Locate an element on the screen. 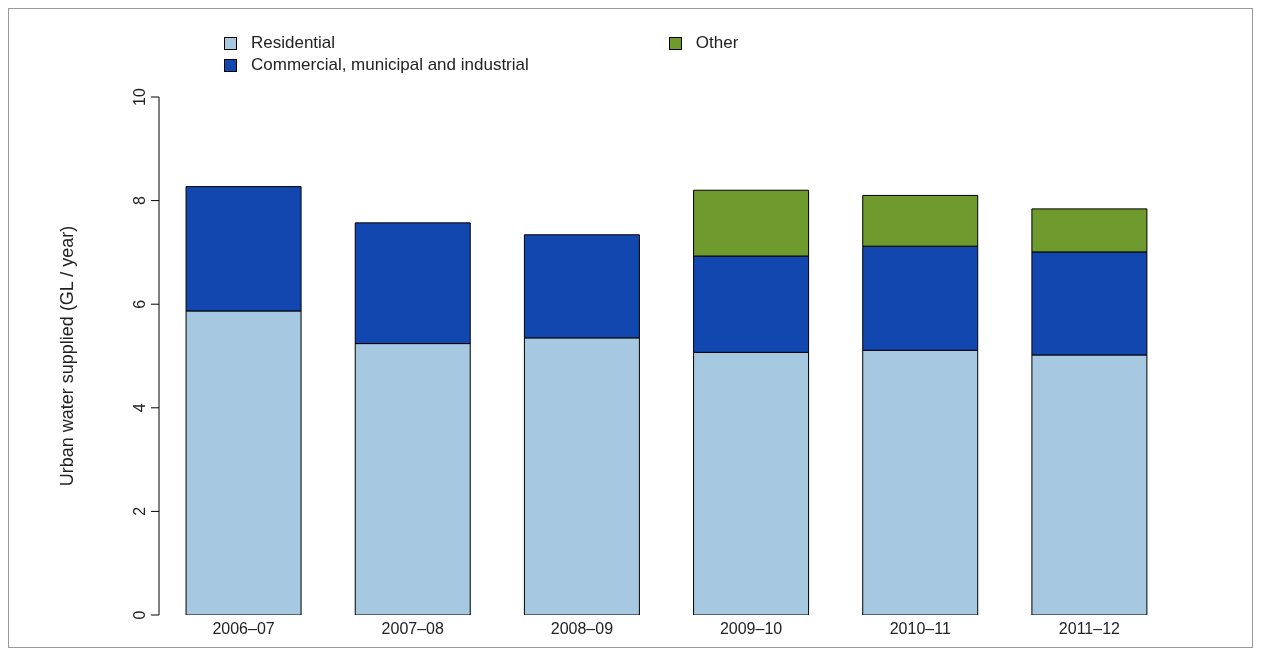 The image size is (1261, 659). x-tick-label: 2009–10 is located at coordinates (751, 629).